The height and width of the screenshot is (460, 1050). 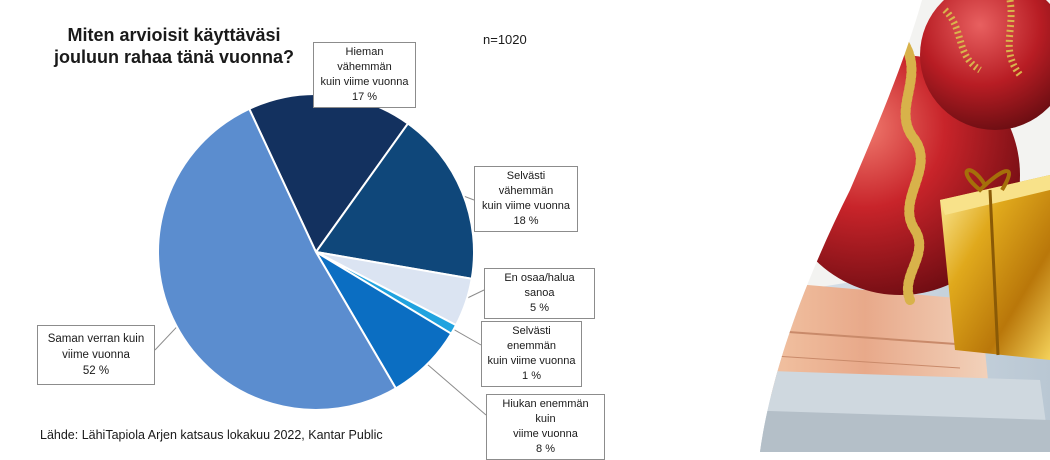 I want to click on callout-value: 17 %, so click(x=364, y=97).